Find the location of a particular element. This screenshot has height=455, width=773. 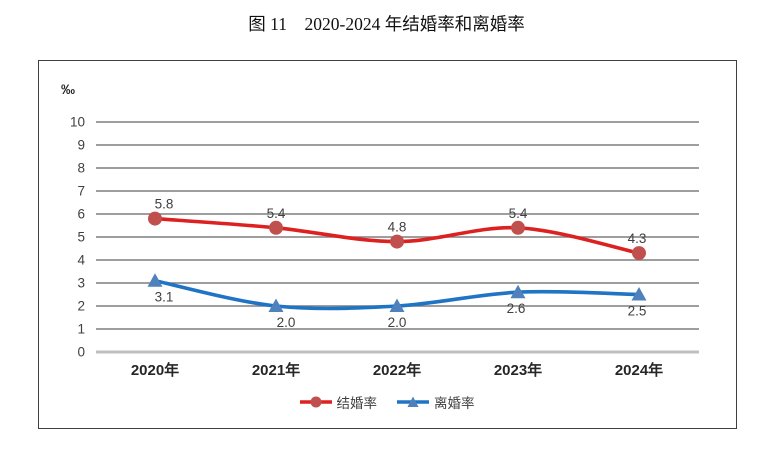

data-label: 3.1 is located at coordinates (164, 297).